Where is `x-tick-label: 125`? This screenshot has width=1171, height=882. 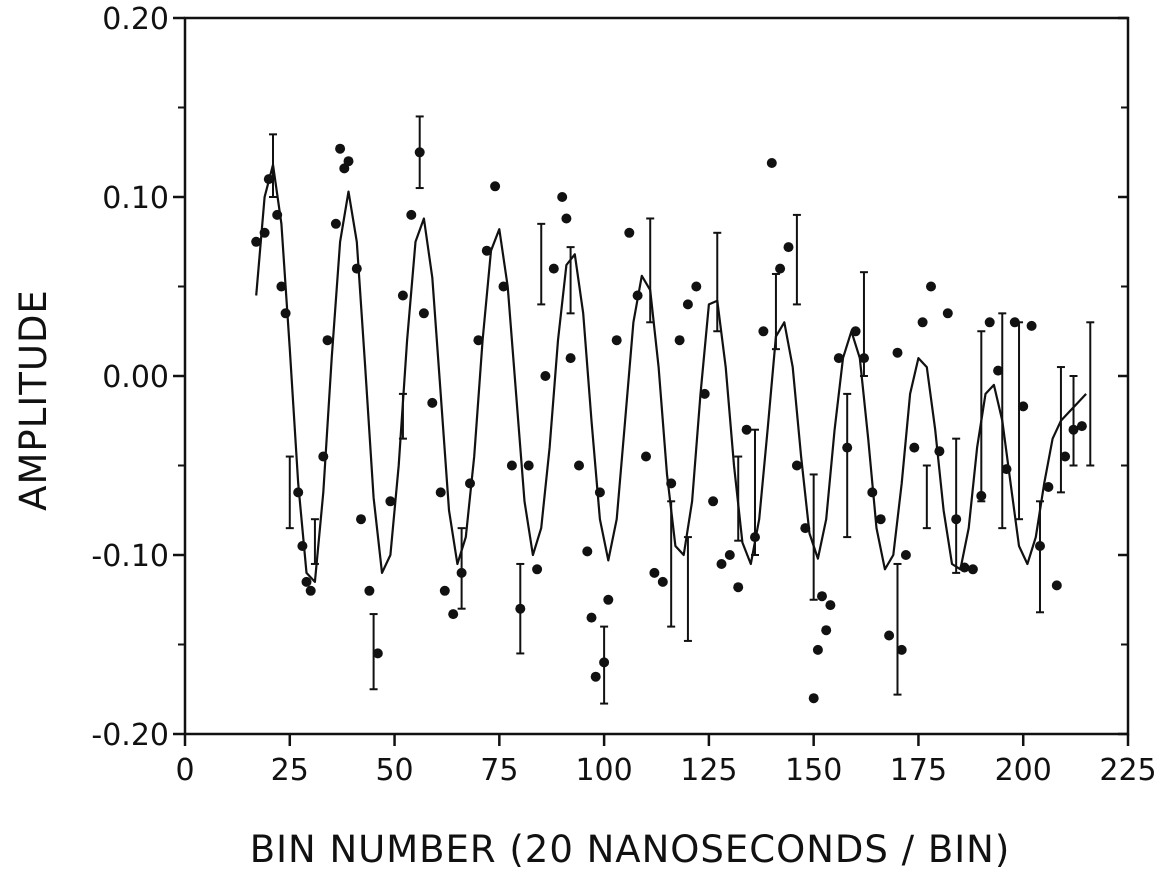 x-tick-label: 125 is located at coordinates (708, 770).